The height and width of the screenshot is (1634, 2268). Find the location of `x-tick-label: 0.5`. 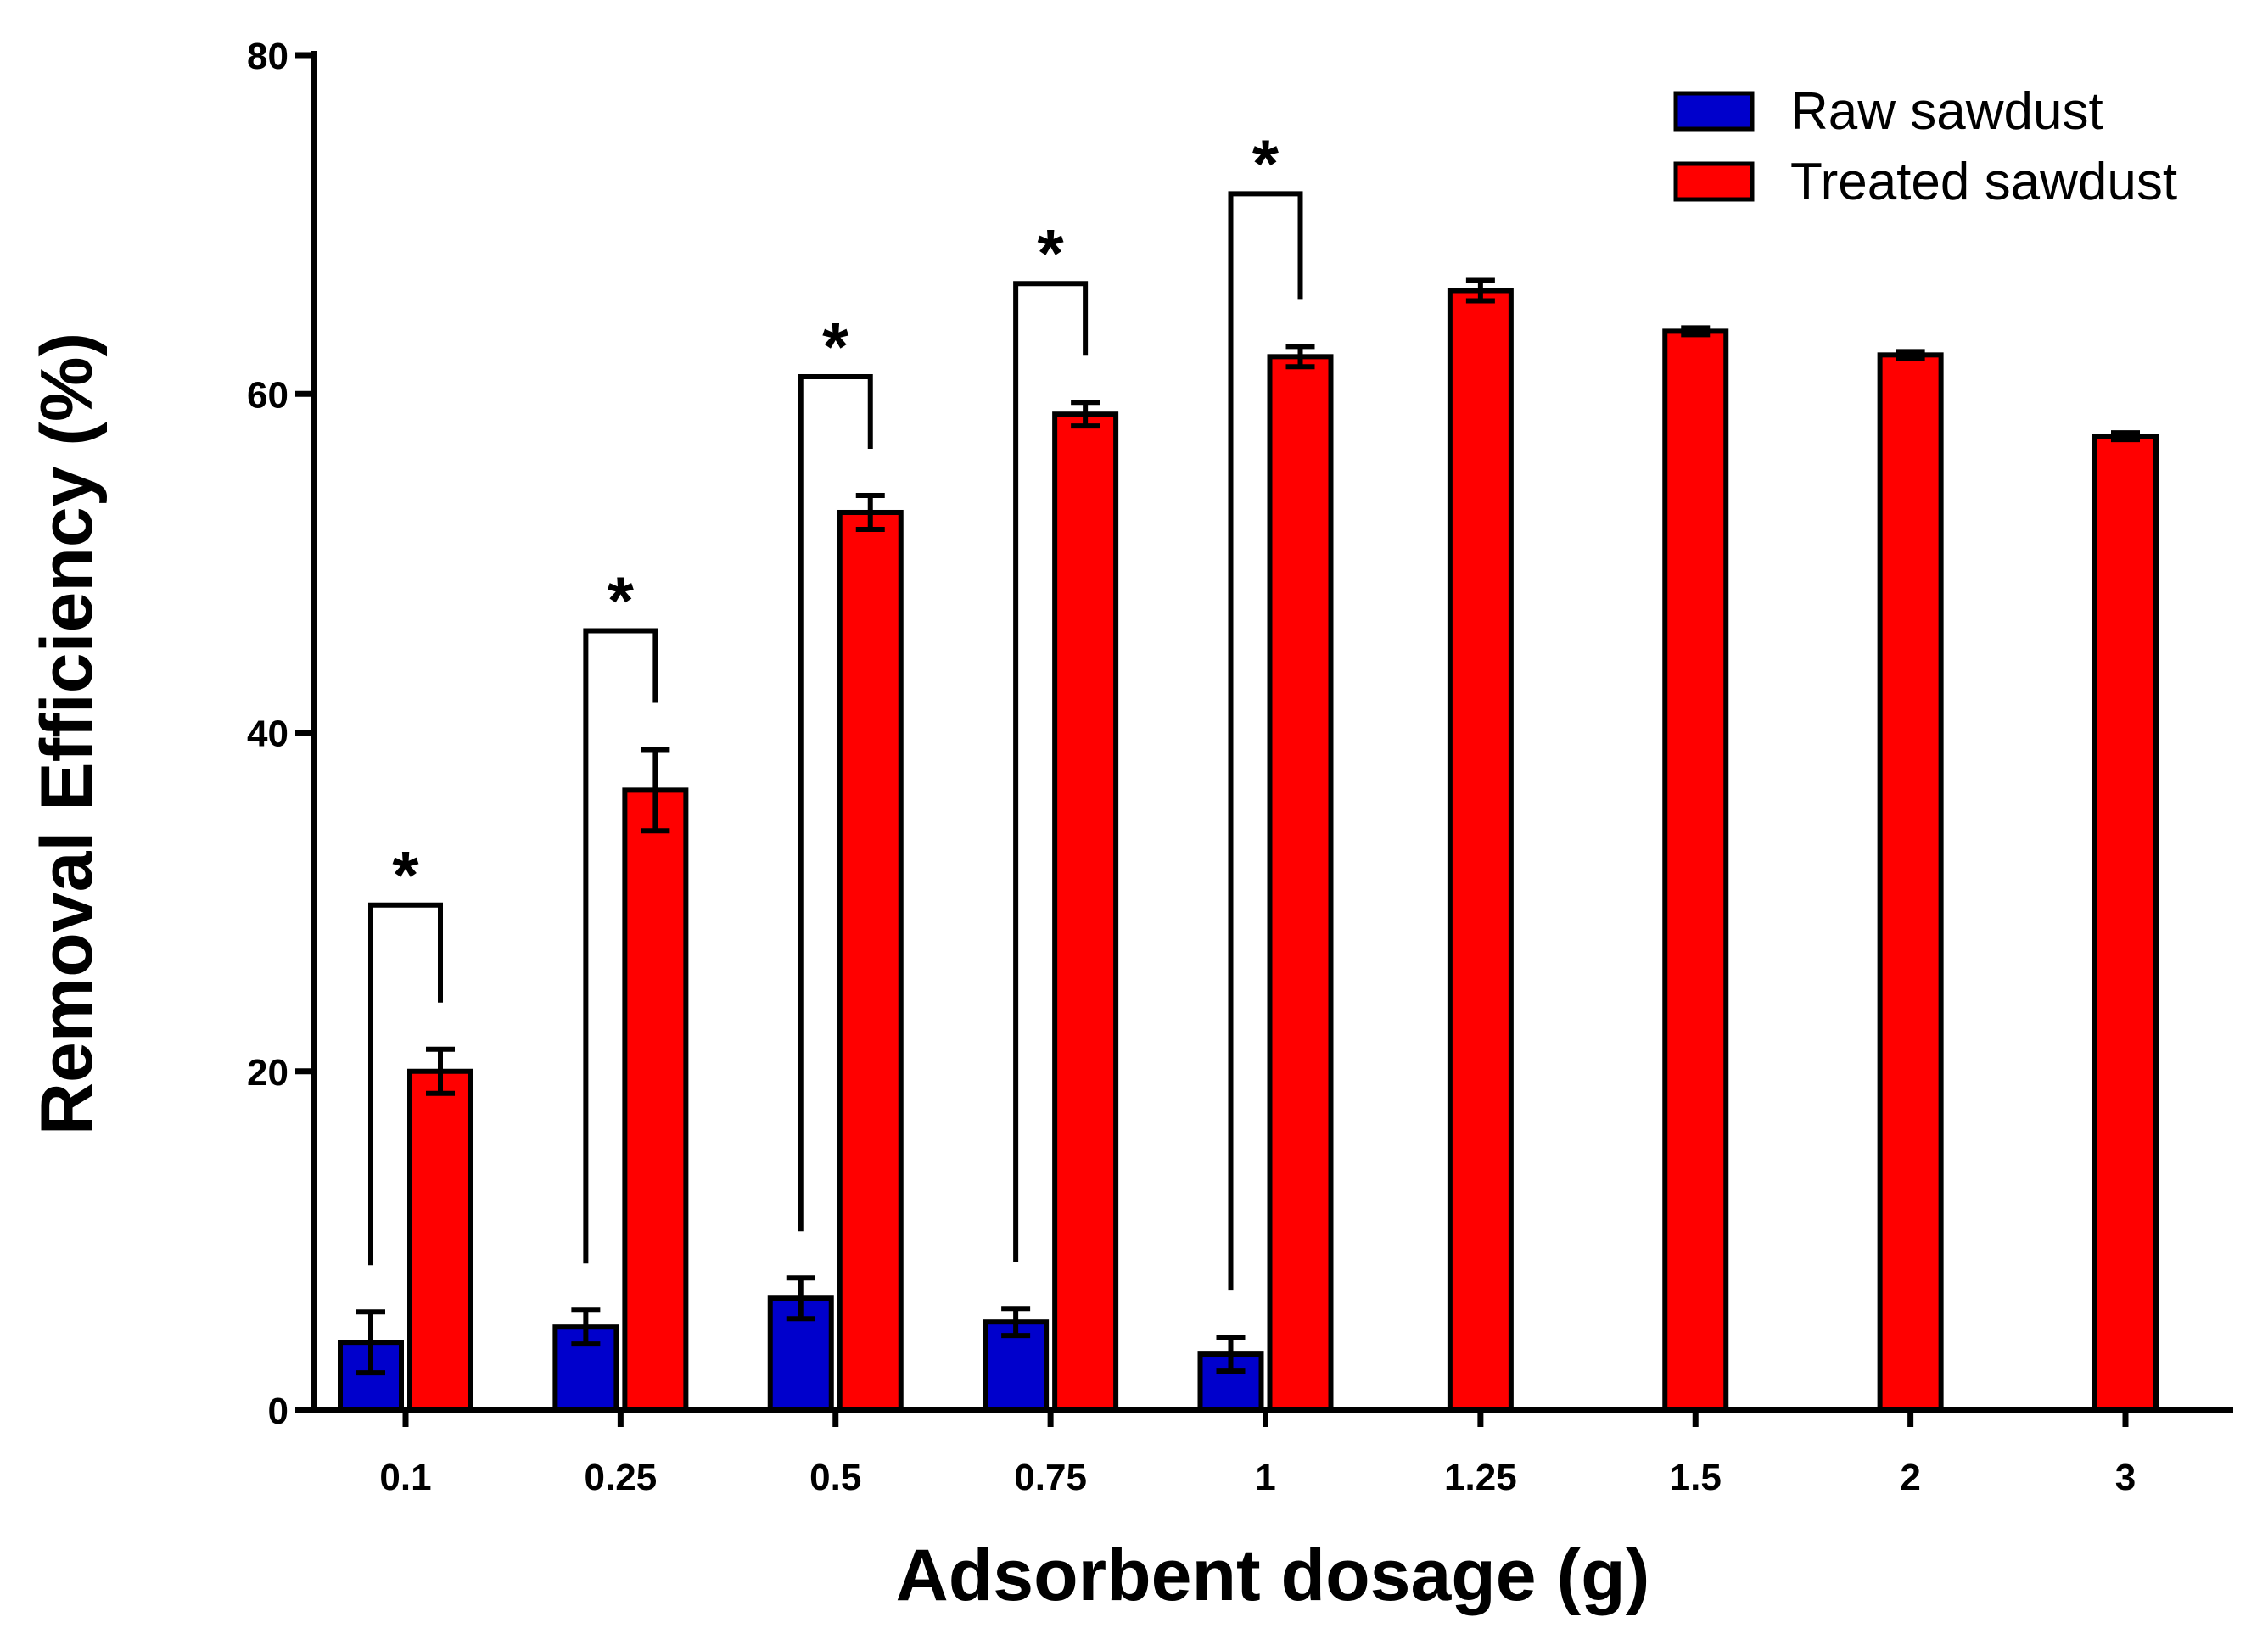

x-tick-label: 0.5 is located at coordinates (835, 1477).